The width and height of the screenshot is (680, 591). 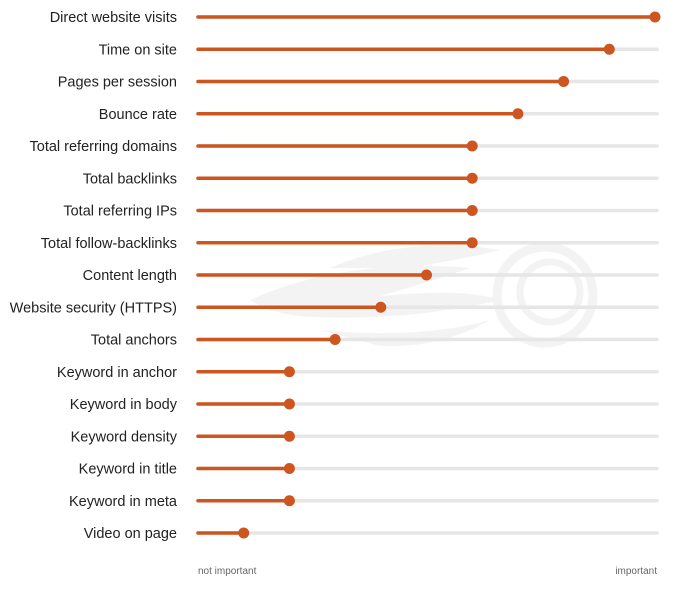 I want to click on category-label: Keyword in title, so click(x=128, y=470).